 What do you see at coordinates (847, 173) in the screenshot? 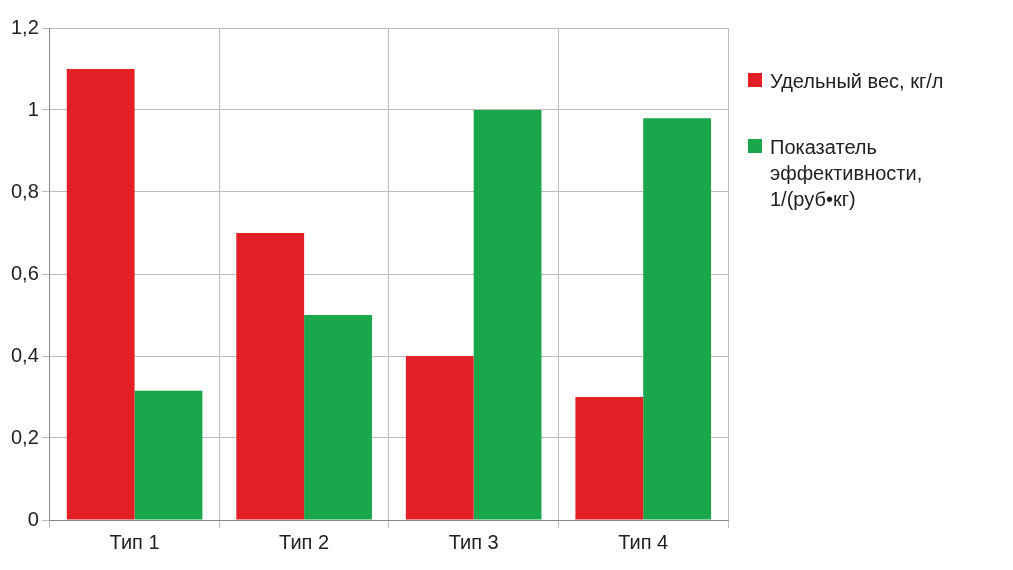
I see `legend-label: Показатель эффективности, 1/(руб•кг)` at bounding box center [847, 173].